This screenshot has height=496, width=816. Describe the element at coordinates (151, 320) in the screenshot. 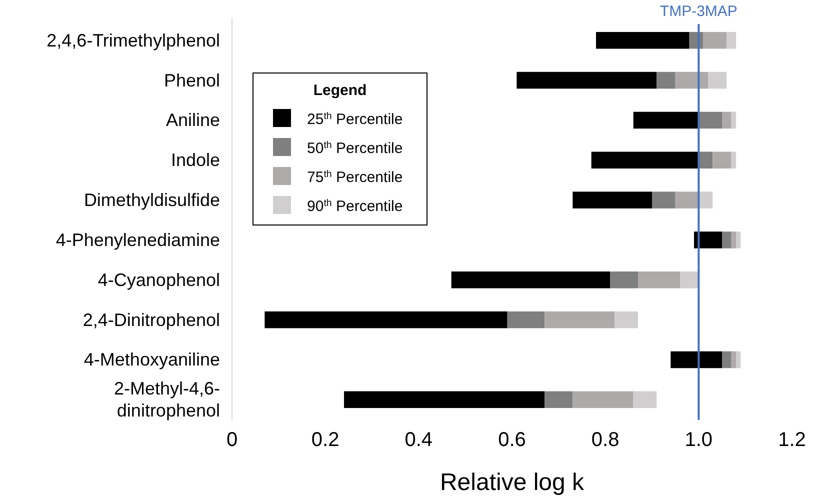

I see `y-tick-label: 2,4-Dinitrophenol` at that location.